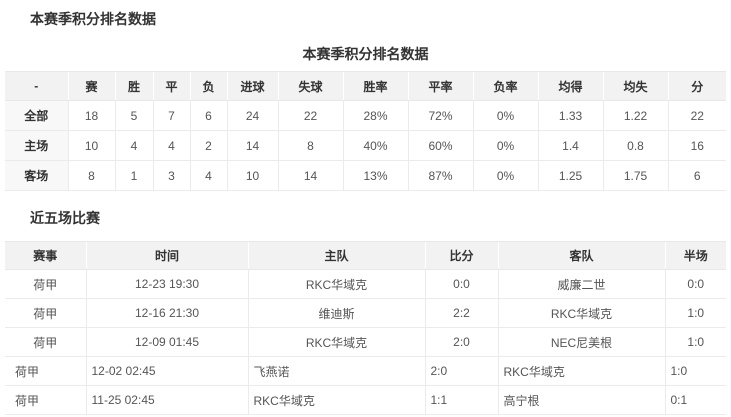 The image size is (731, 417). I want to click on page-title: 本赛季积分排名数据, so click(93, 19).